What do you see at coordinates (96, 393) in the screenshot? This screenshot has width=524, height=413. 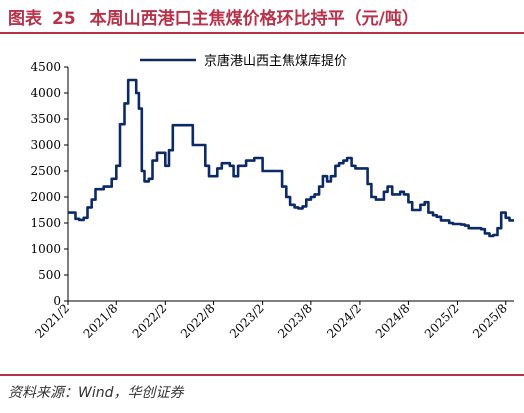 I see `source-note: 资料来源：Wind，华创证券` at bounding box center [96, 393].